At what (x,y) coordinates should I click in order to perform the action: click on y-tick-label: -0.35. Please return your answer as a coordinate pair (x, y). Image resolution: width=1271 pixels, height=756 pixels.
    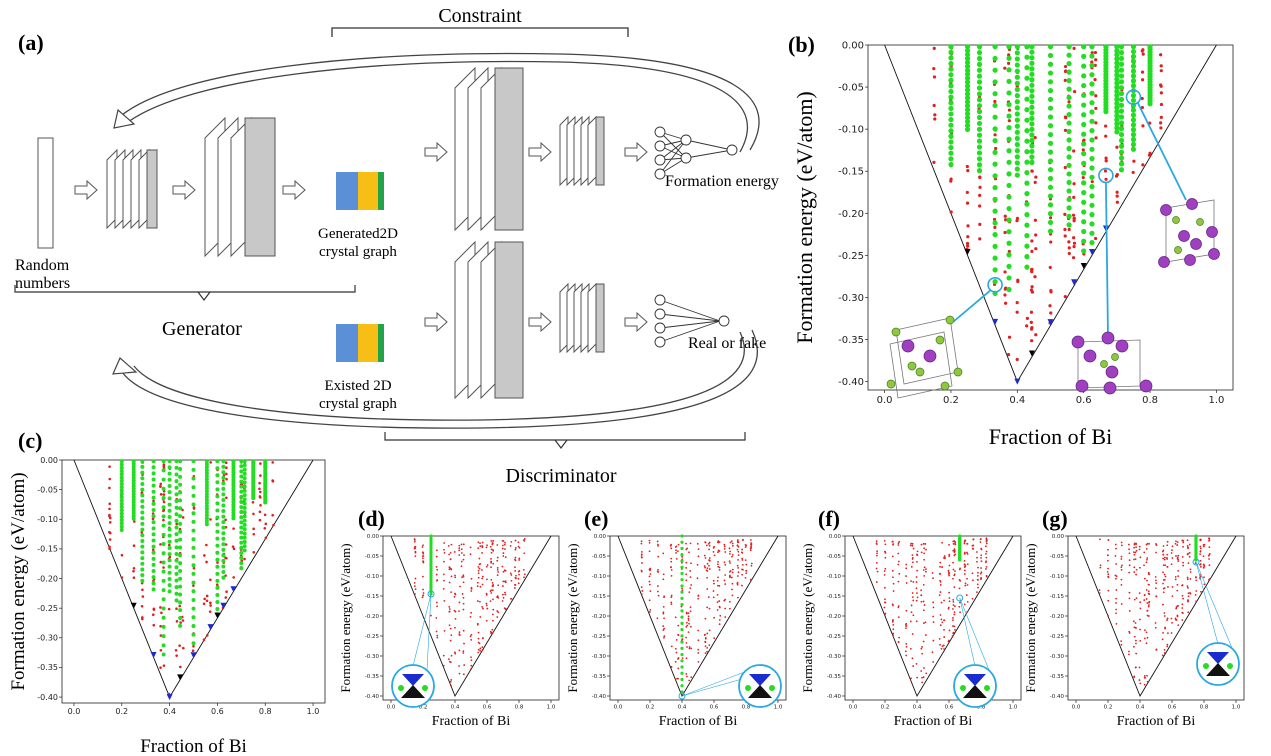
    Looking at the image, I should click on (599, 677).